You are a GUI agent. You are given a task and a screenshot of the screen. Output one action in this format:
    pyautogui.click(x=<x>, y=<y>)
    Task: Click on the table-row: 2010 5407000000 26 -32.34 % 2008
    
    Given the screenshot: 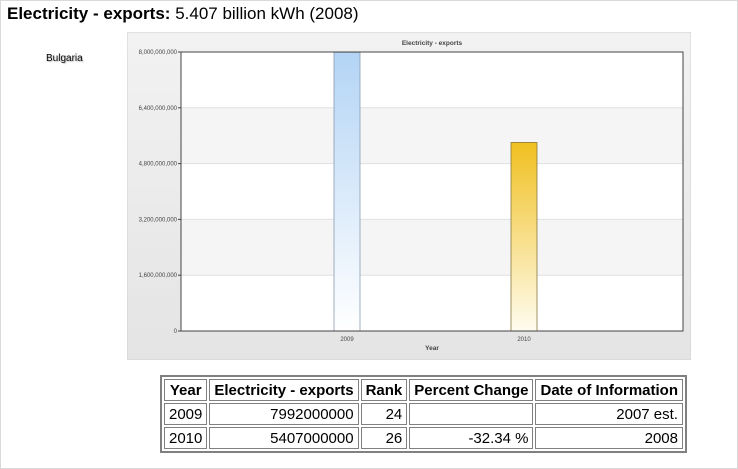 What is the action you would take?
    pyautogui.click(x=423, y=438)
    